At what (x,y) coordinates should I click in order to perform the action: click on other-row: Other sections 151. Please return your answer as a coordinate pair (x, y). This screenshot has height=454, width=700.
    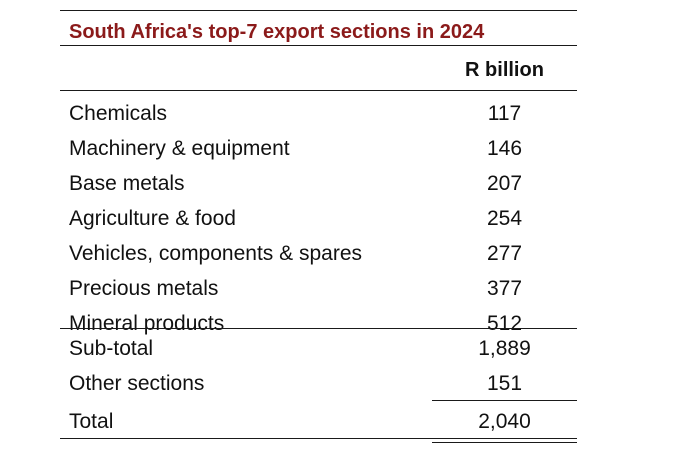
    Looking at the image, I should click on (318, 383).